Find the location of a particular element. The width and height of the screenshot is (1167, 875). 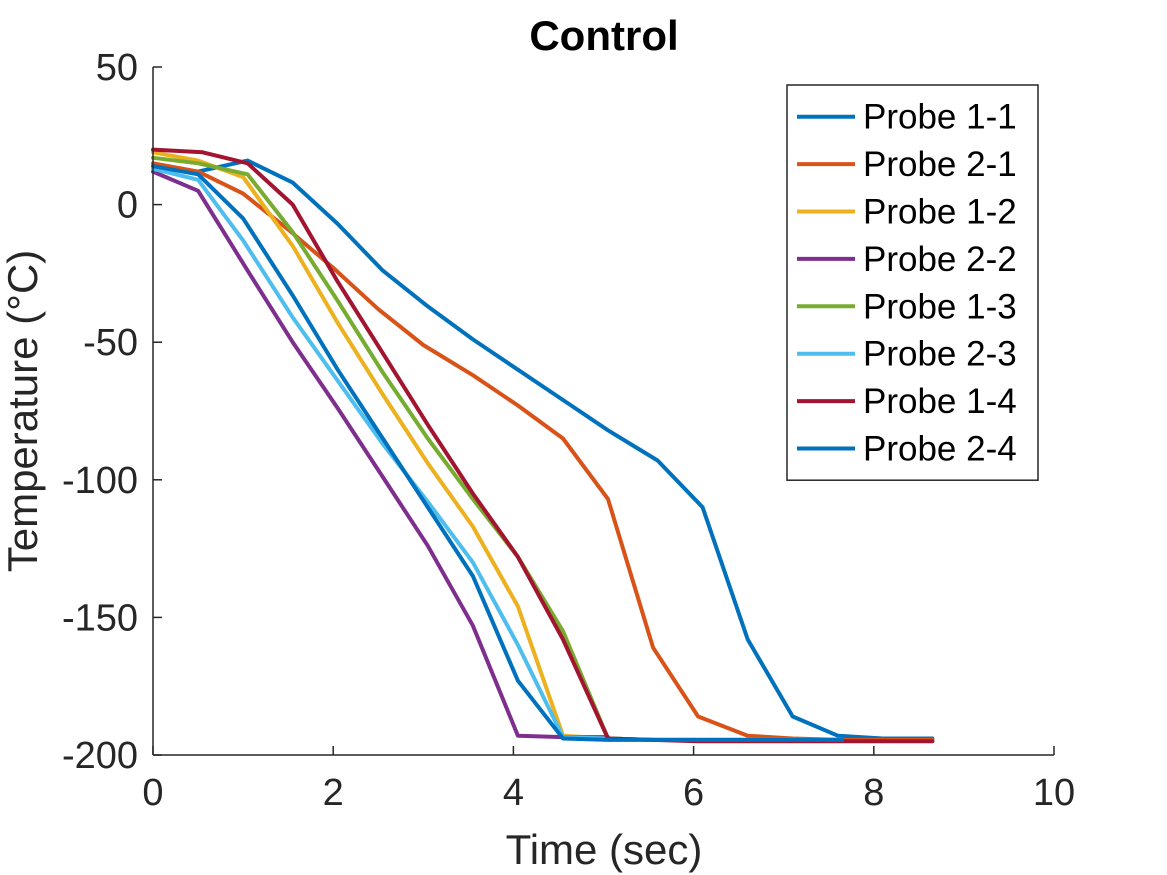

x-tick-label: 2 is located at coordinates (333, 793).